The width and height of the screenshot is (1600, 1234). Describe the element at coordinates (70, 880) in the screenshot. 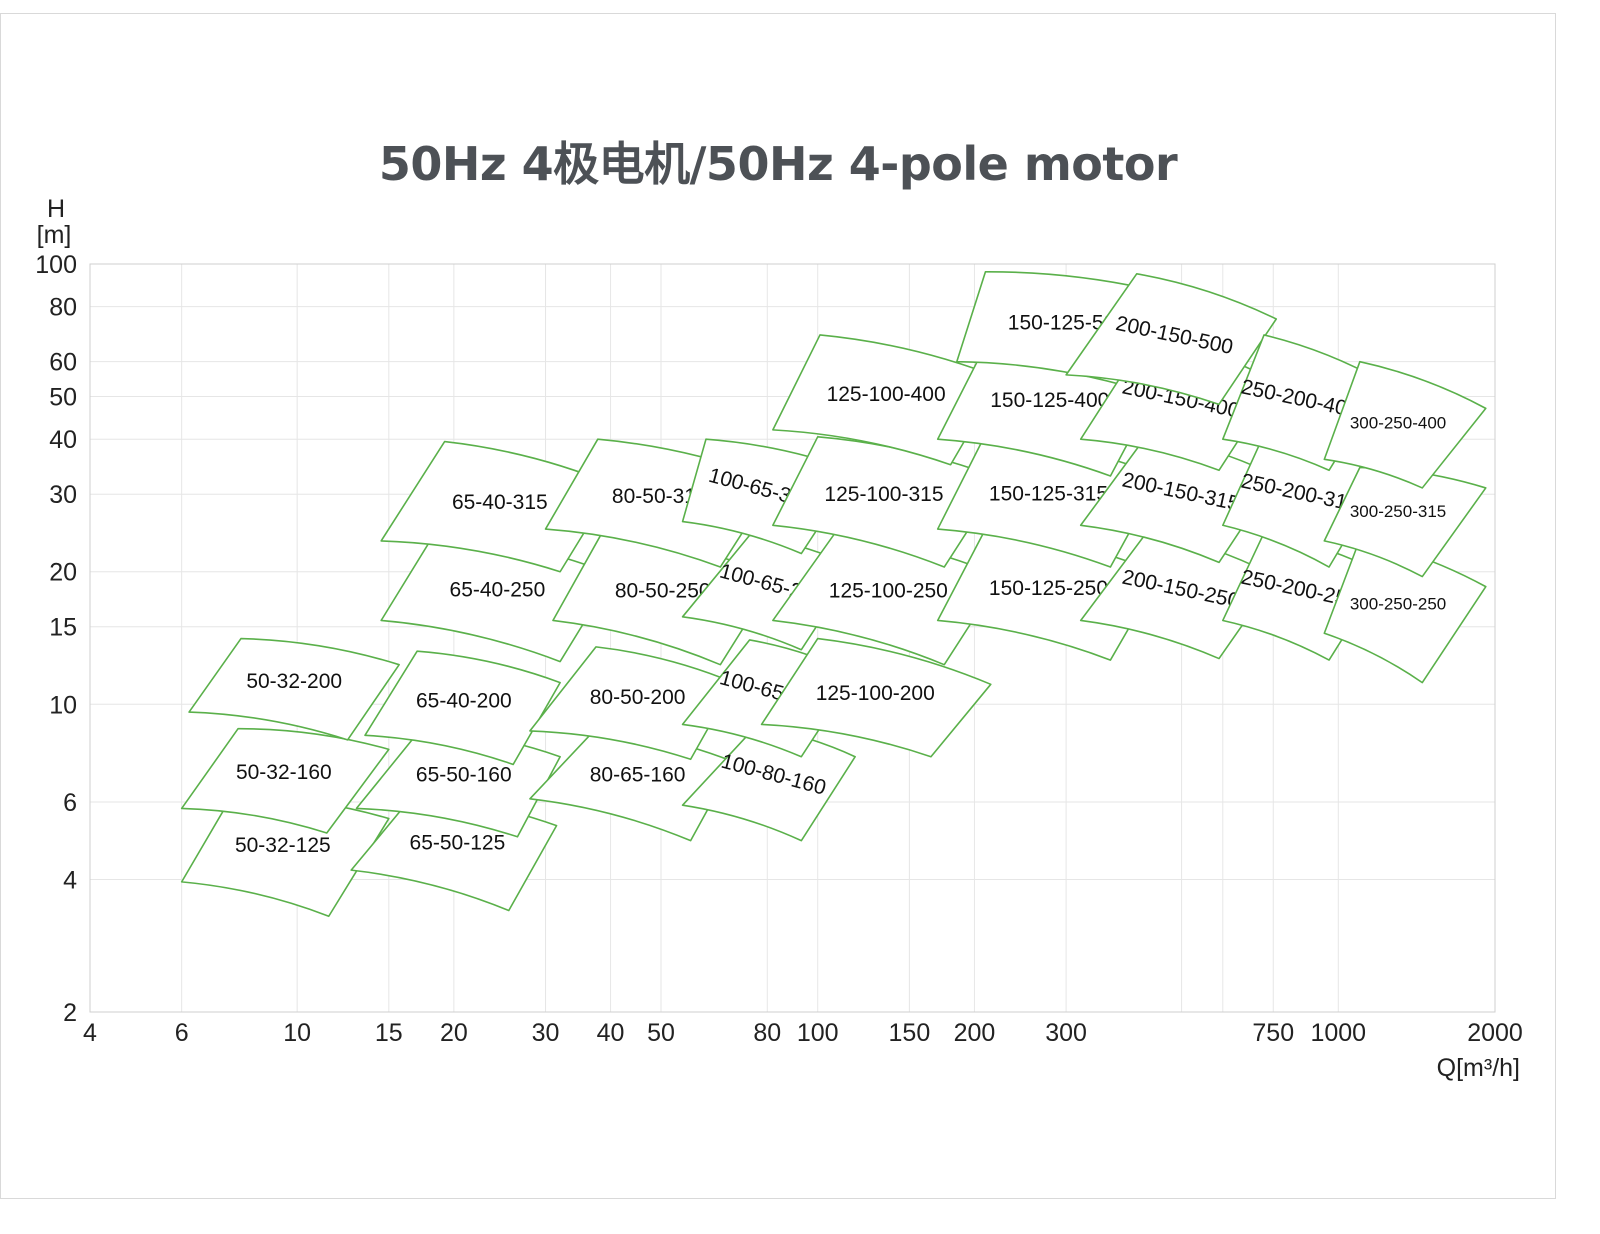

I see `y-tick-label: 4` at that location.